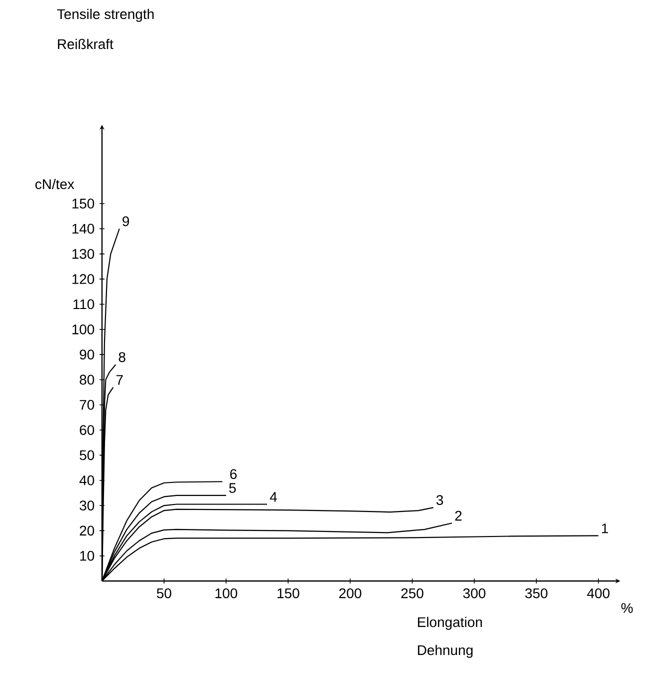 The width and height of the screenshot is (655, 684). I want to click on x-tick-label: 250, so click(412, 593).